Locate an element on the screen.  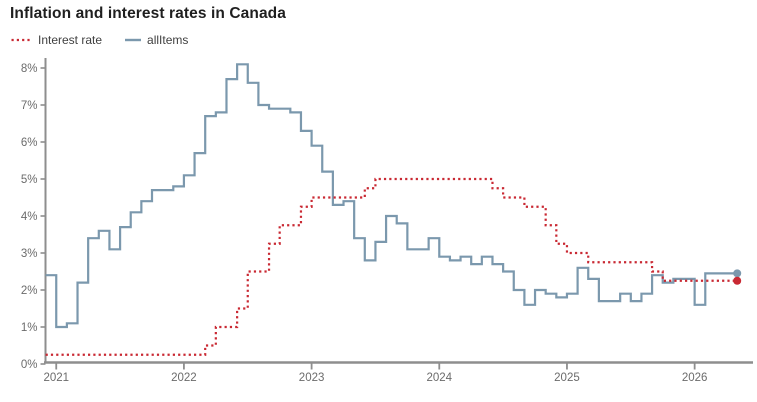
allitems-solid-swatch-icon is located at coordinates (133, 40).